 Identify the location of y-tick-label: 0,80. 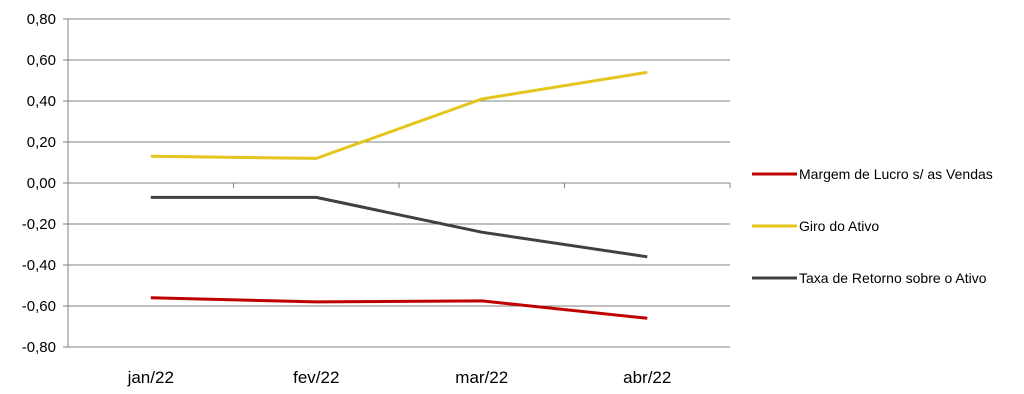
(41, 19).